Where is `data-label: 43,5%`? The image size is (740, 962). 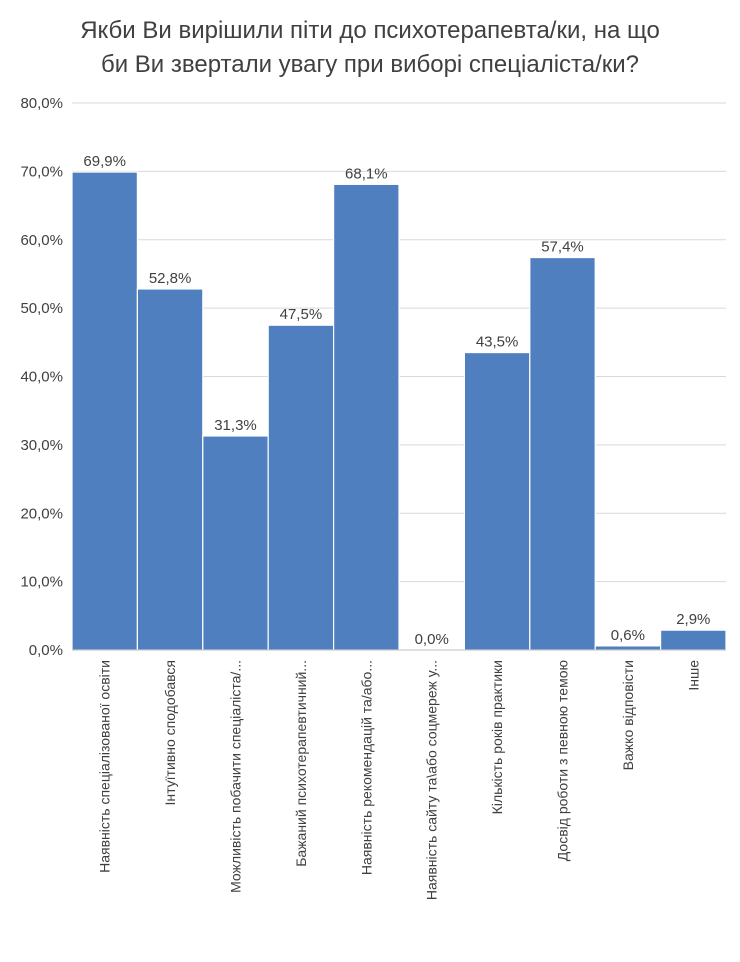 data-label: 43,5% is located at coordinates (497, 342).